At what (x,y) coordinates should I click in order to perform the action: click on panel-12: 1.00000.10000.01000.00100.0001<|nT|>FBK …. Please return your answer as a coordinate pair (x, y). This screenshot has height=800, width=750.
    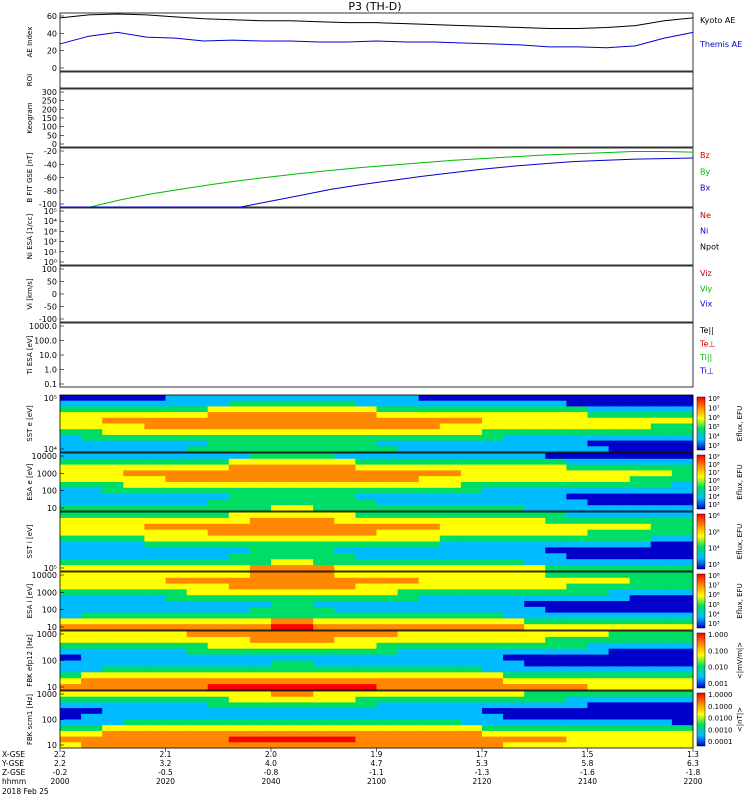
    Looking at the image, I should click on (385, 720).